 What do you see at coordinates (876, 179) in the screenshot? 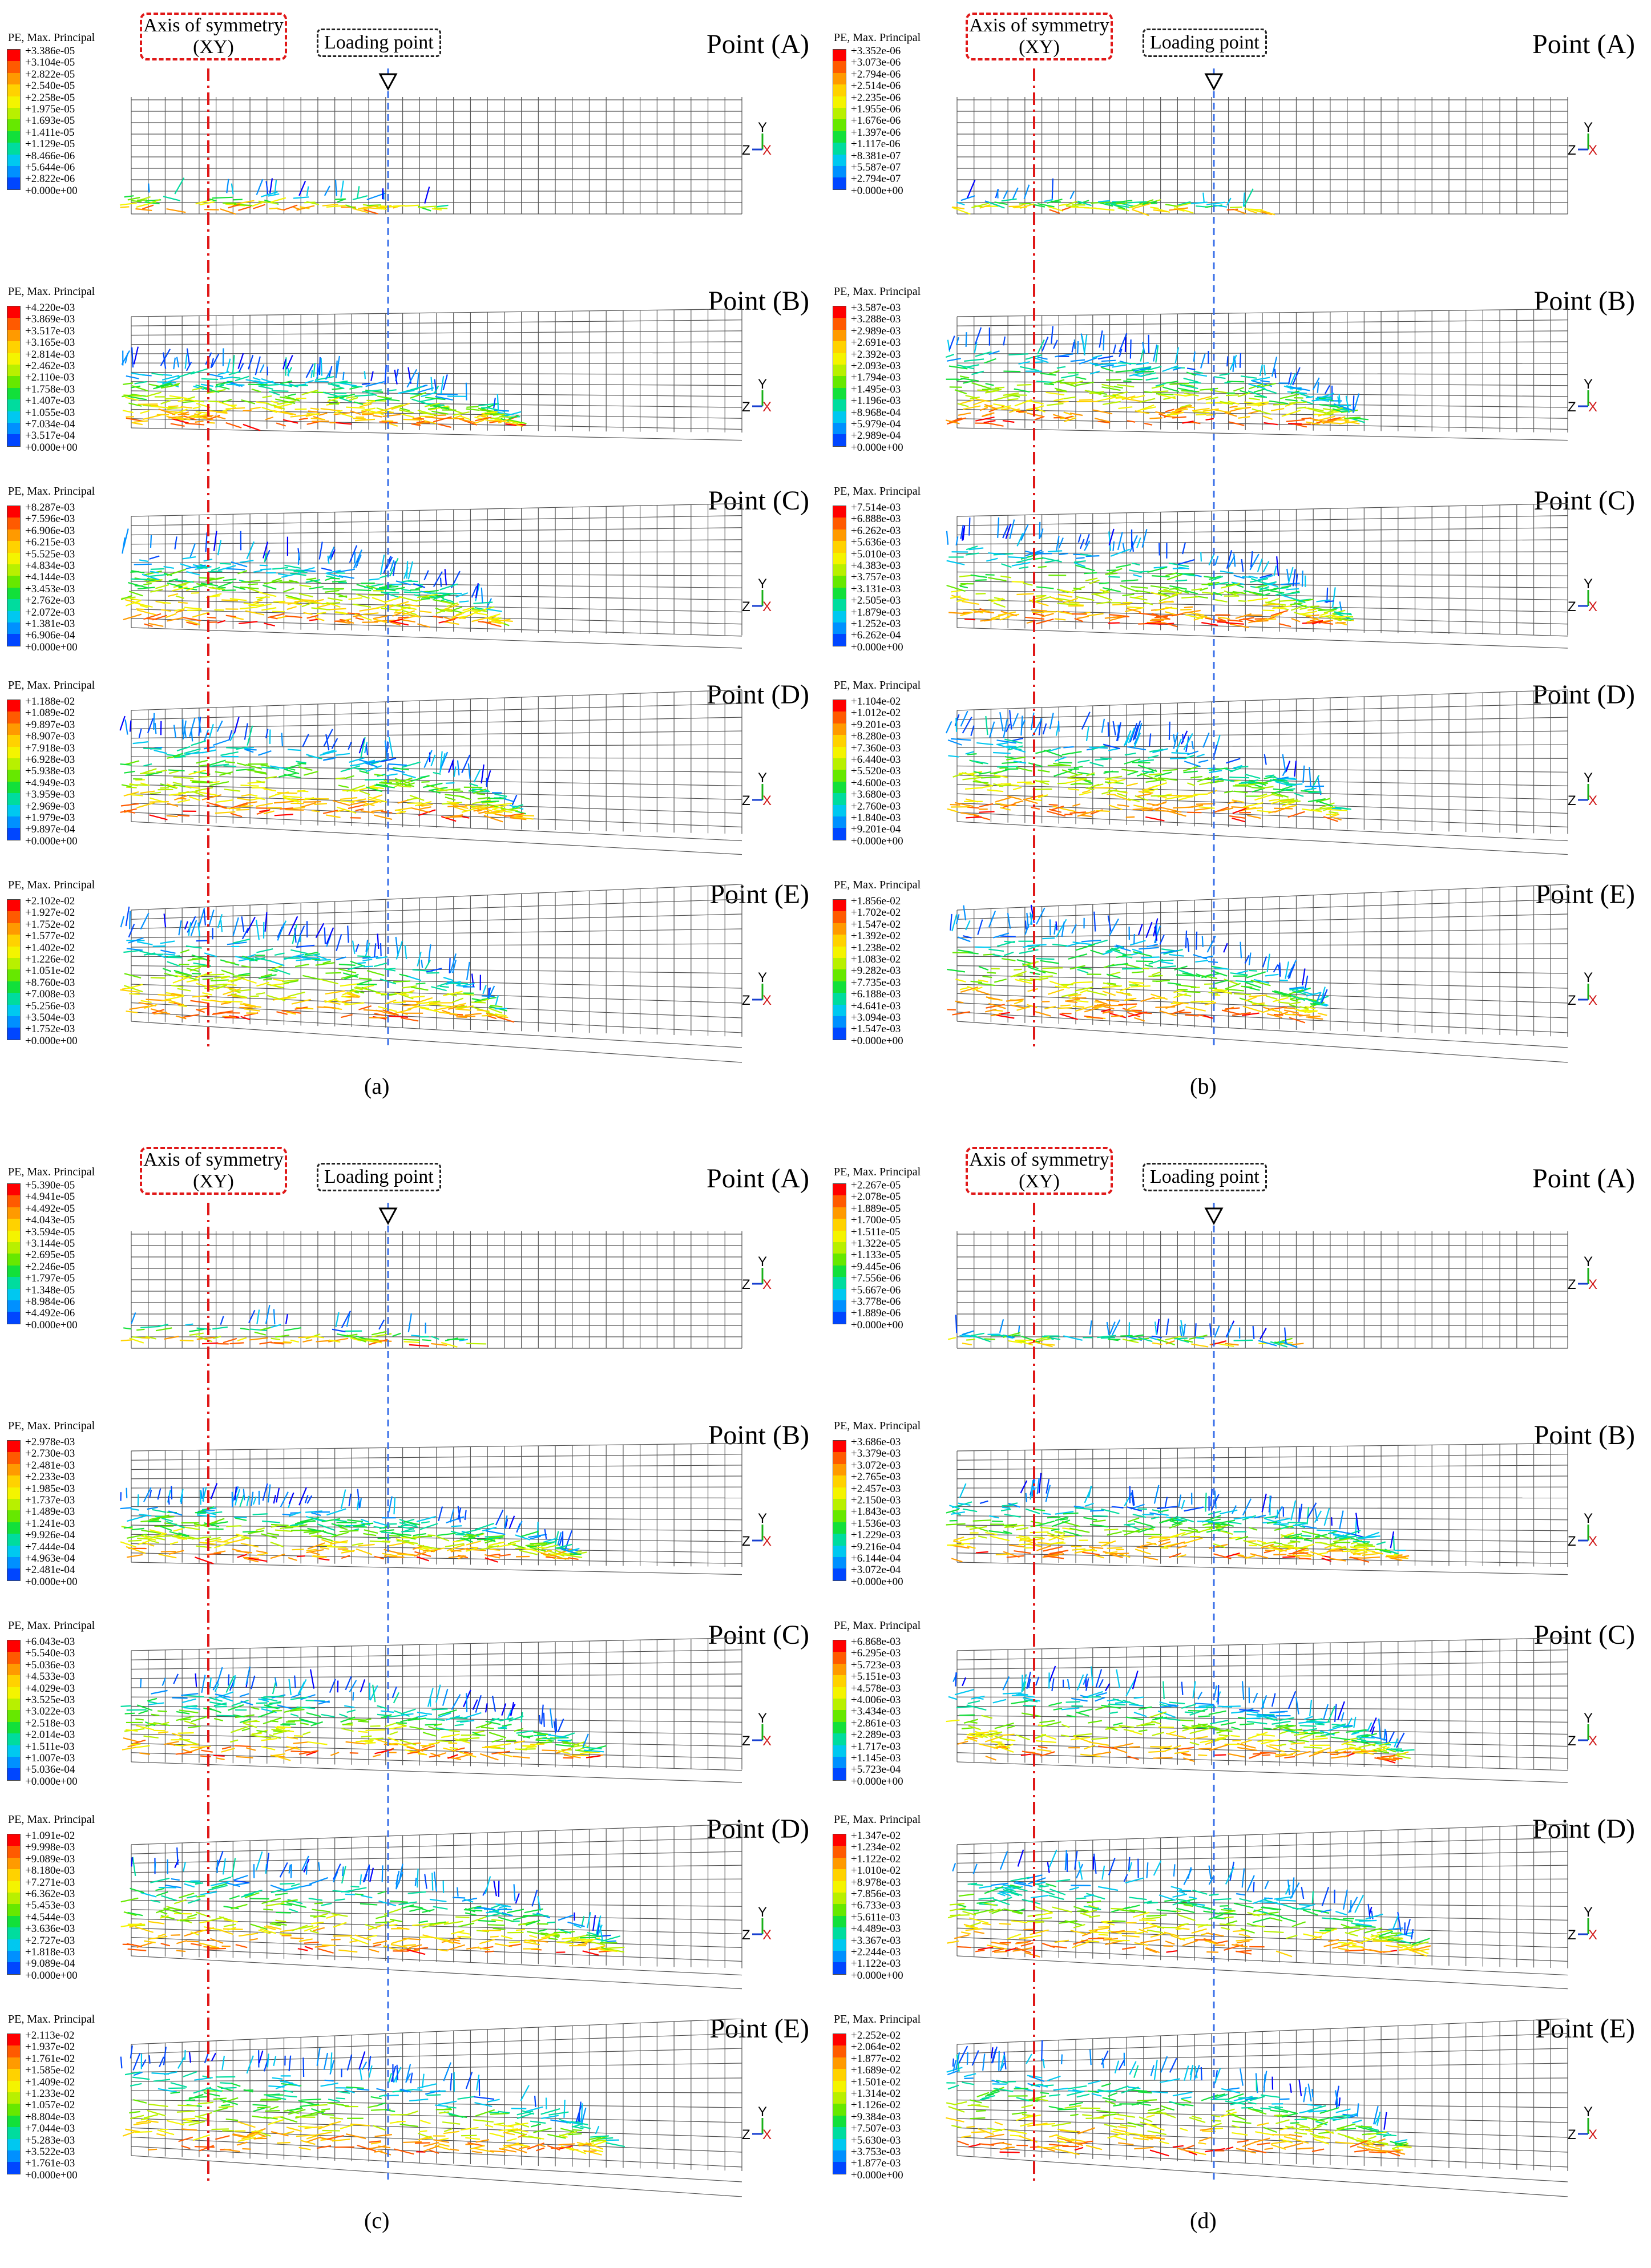
I see `legend-value: +2.794e-07` at bounding box center [876, 179].